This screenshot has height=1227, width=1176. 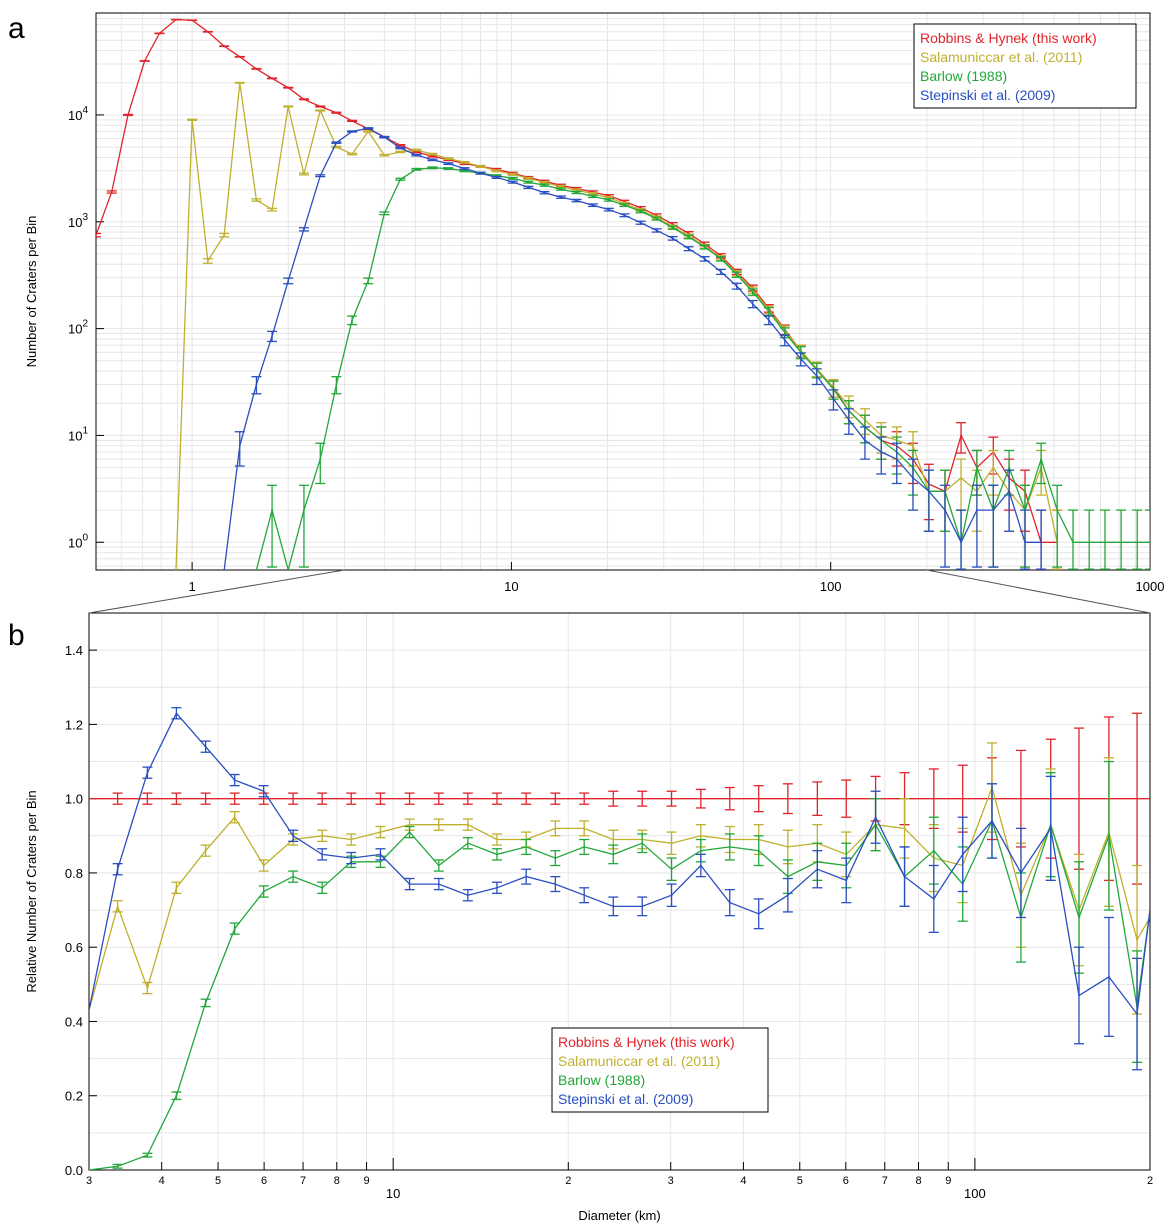 What do you see at coordinates (74, 724) in the screenshot?
I see `y-tick-label: 1.2` at bounding box center [74, 724].